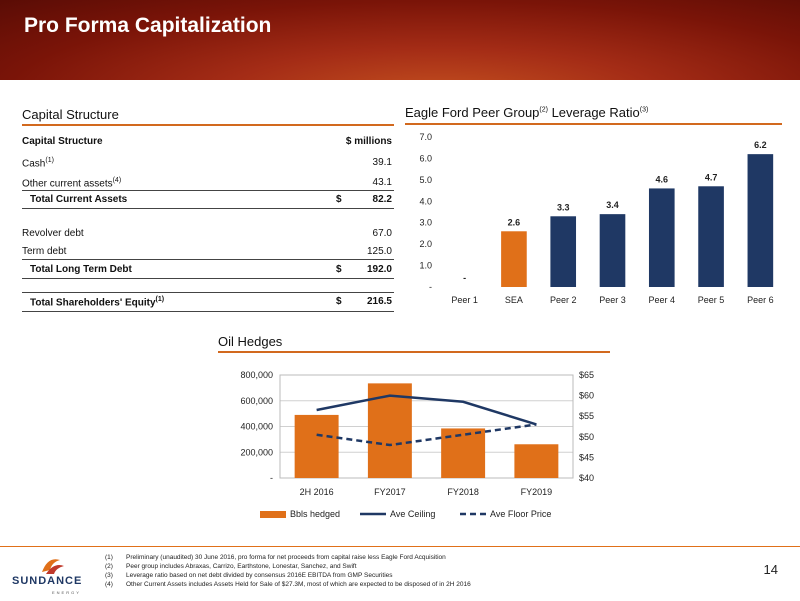 The width and height of the screenshot is (800, 601). I want to click on table-row-value: 82.2, so click(382, 199).